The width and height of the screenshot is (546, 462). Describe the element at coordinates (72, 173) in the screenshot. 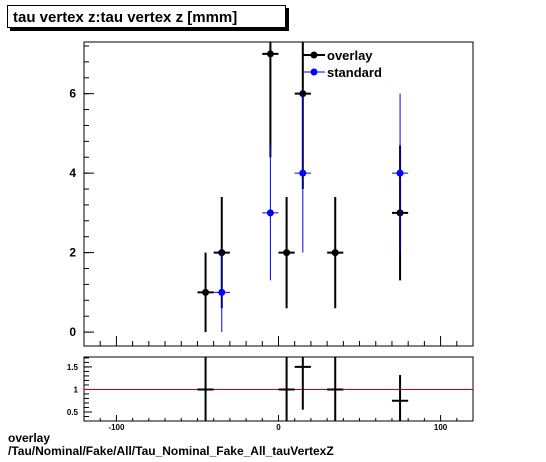

I see `y-tick-label: 4` at that location.